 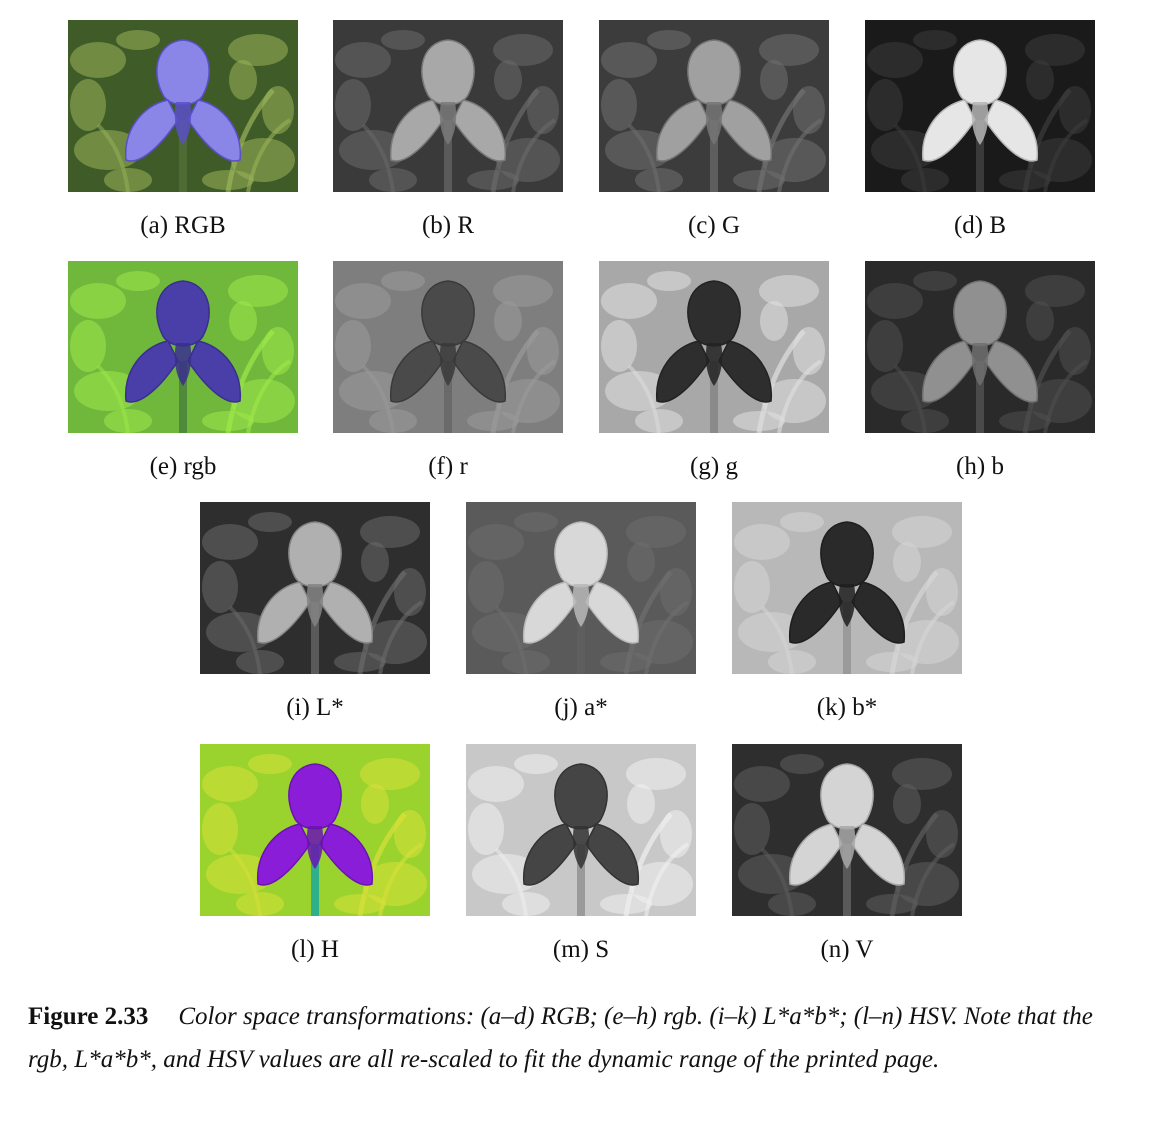 I want to click on panel-h-image, so click(x=980, y=347).